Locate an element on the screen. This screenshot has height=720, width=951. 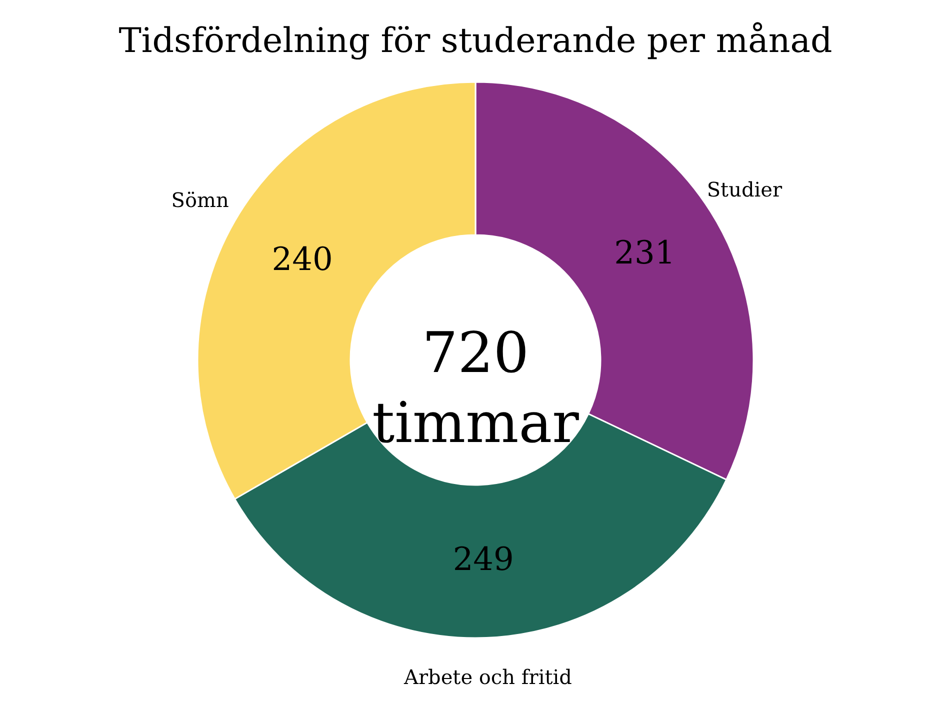
slice-label: Sömn is located at coordinates (200, 200).